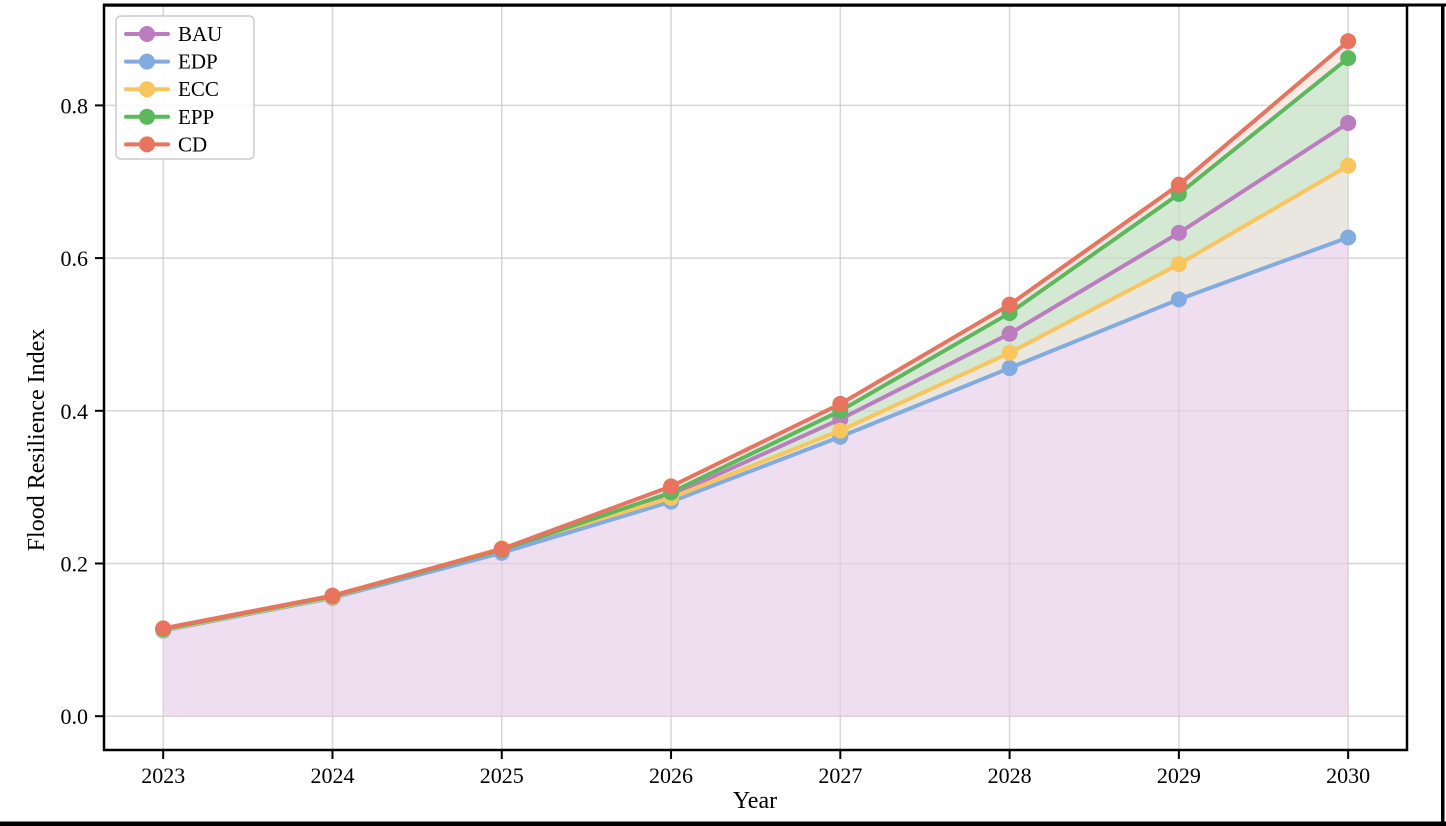 The height and width of the screenshot is (826, 1446). Describe the element at coordinates (774, 5) in the screenshot. I see `frame-top-line` at that location.